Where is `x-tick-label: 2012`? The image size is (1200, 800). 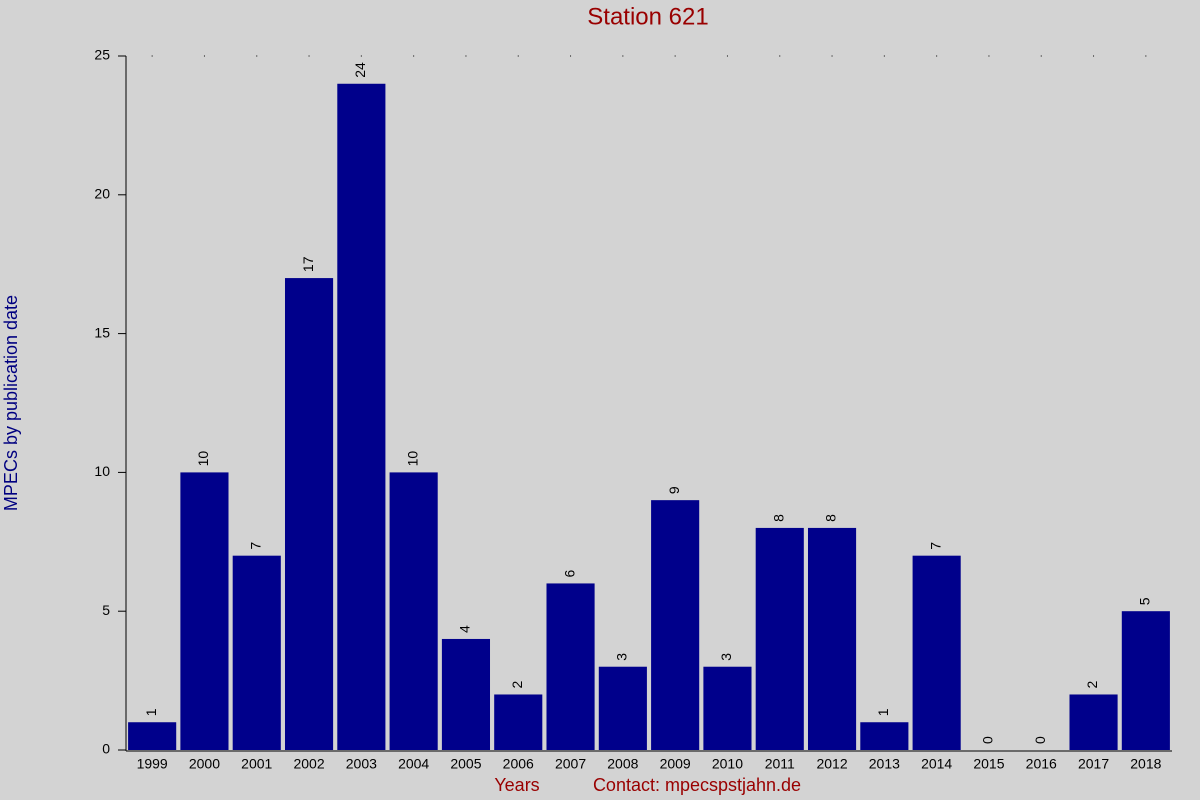
x-tick-label: 2012 is located at coordinates (831, 764).